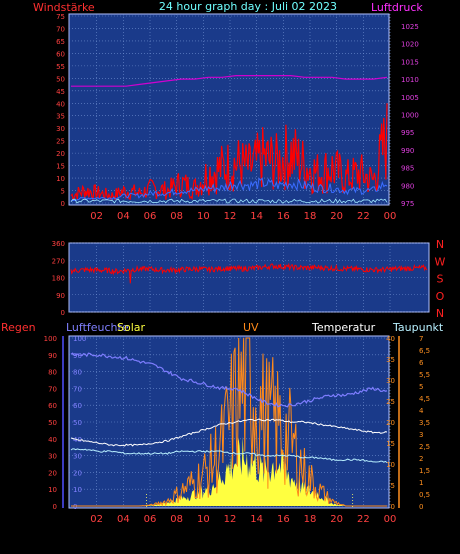 This screenshot has height=554, width=460. Describe the element at coordinates (410, 27) in the screenshot. I see `y-tick-label-pressure: 1025` at that location.